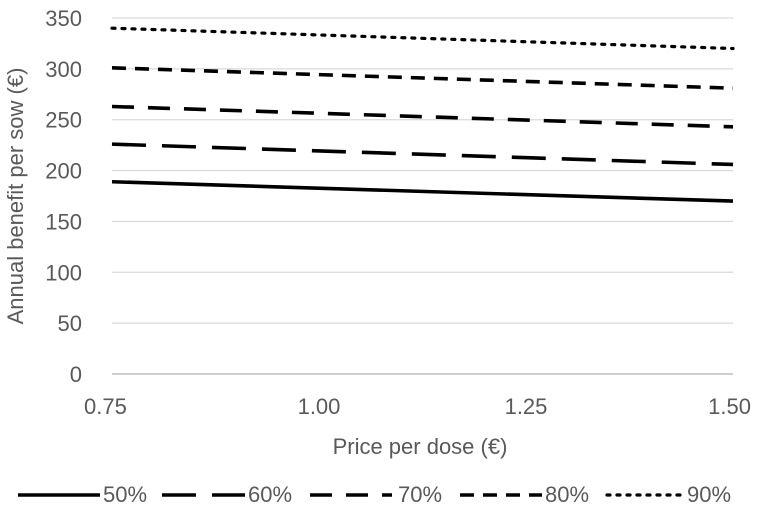 This screenshot has width=765, height=519. Describe the element at coordinates (729, 406) in the screenshot. I see `x-tick-label: 1.50` at that location.